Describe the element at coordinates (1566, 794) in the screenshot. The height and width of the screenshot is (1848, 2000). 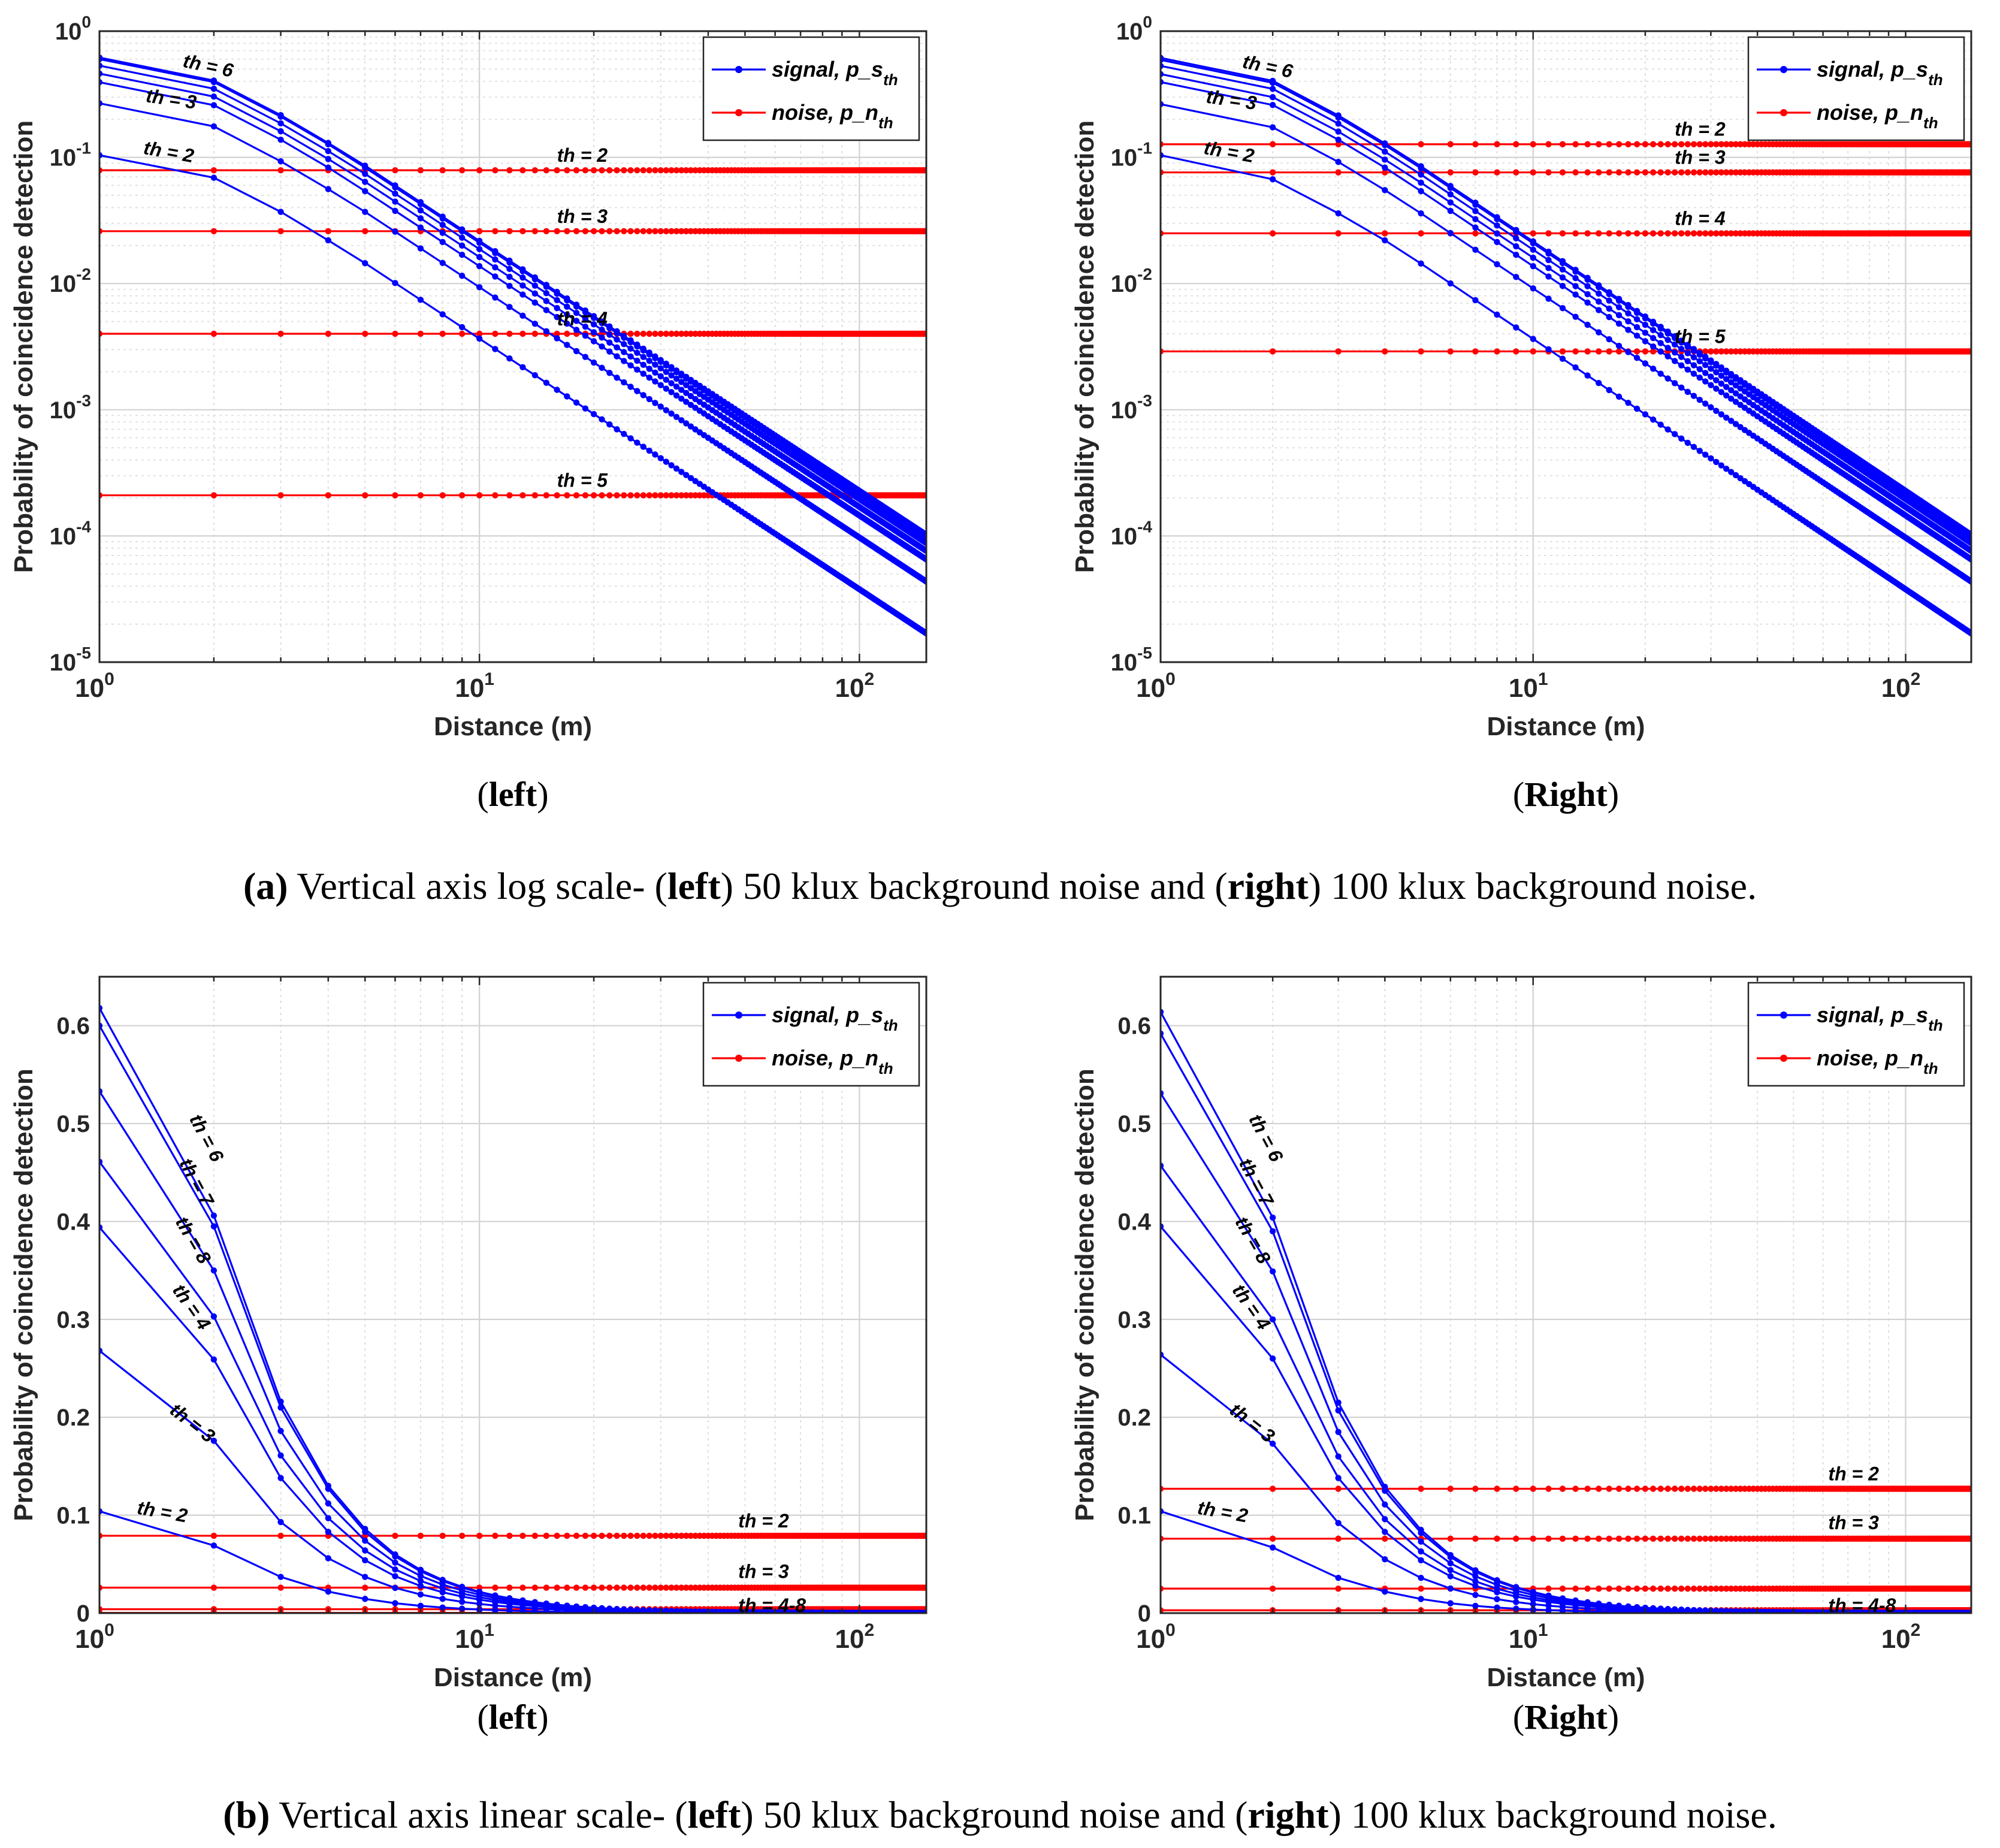
I see `panel-sublabel: (Right)` at that location.